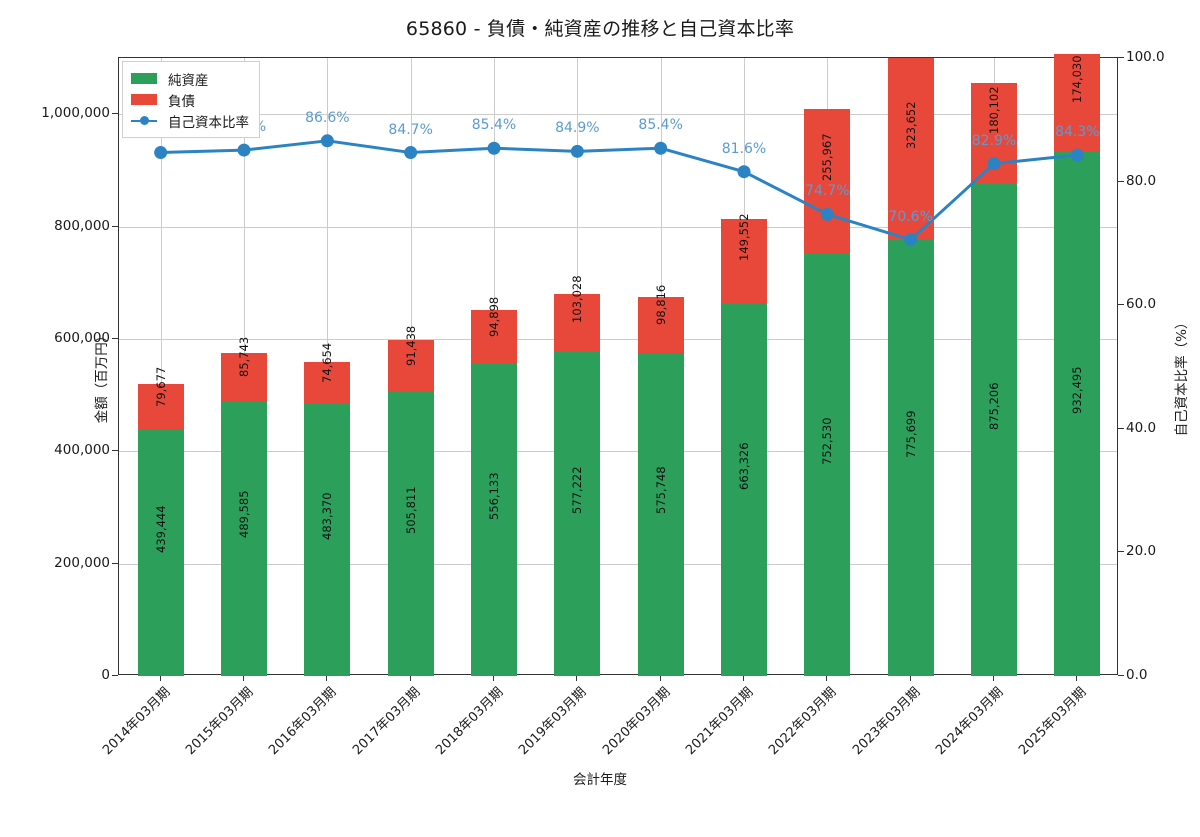 Image resolution: width=1200 pixels, height=837 pixels. What do you see at coordinates (1137, 675) in the screenshot?
I see `y-axis-right-tick-label: 0.0` at bounding box center [1137, 675].